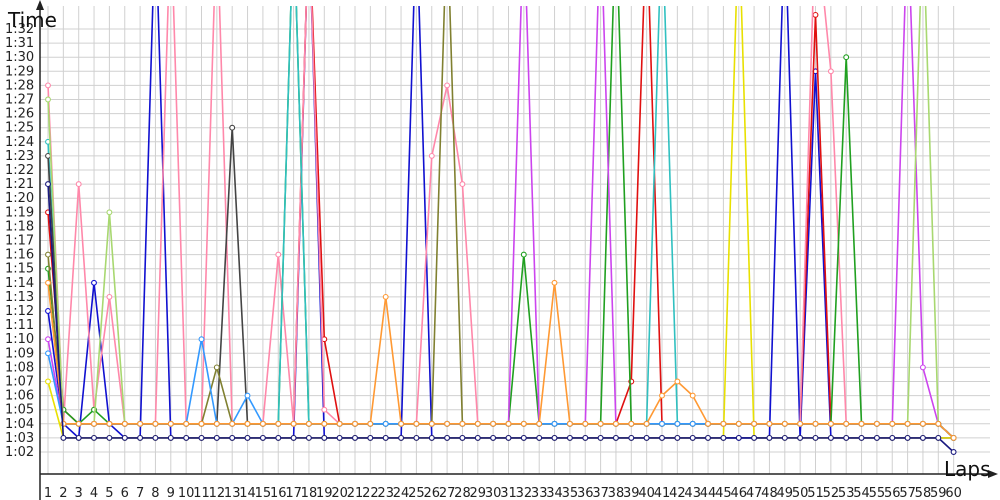 The image size is (1000, 500). What do you see at coordinates (19, 212) in the screenshot?
I see `y-tick-label: 1:19` at bounding box center [19, 212].